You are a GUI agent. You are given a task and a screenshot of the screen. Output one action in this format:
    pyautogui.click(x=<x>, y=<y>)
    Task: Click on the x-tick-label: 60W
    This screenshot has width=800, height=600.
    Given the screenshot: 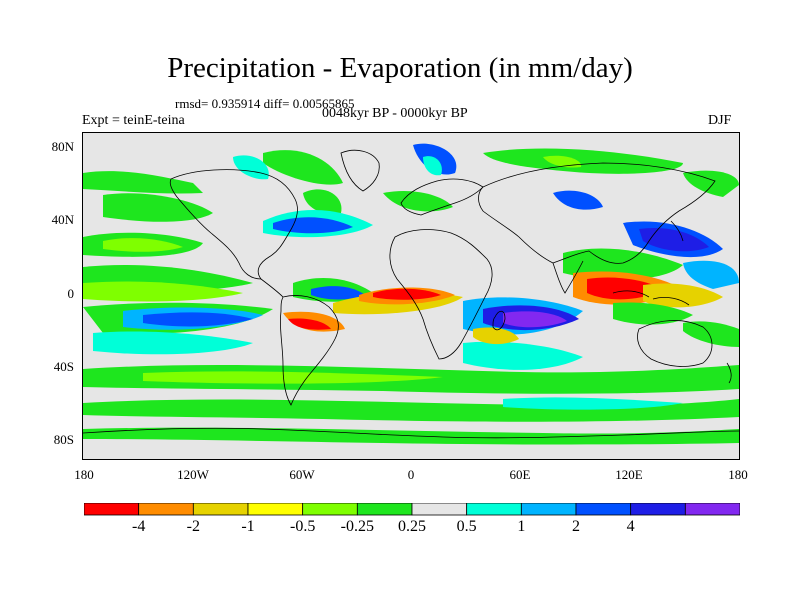 What is the action you would take?
    pyautogui.click(x=302, y=474)
    